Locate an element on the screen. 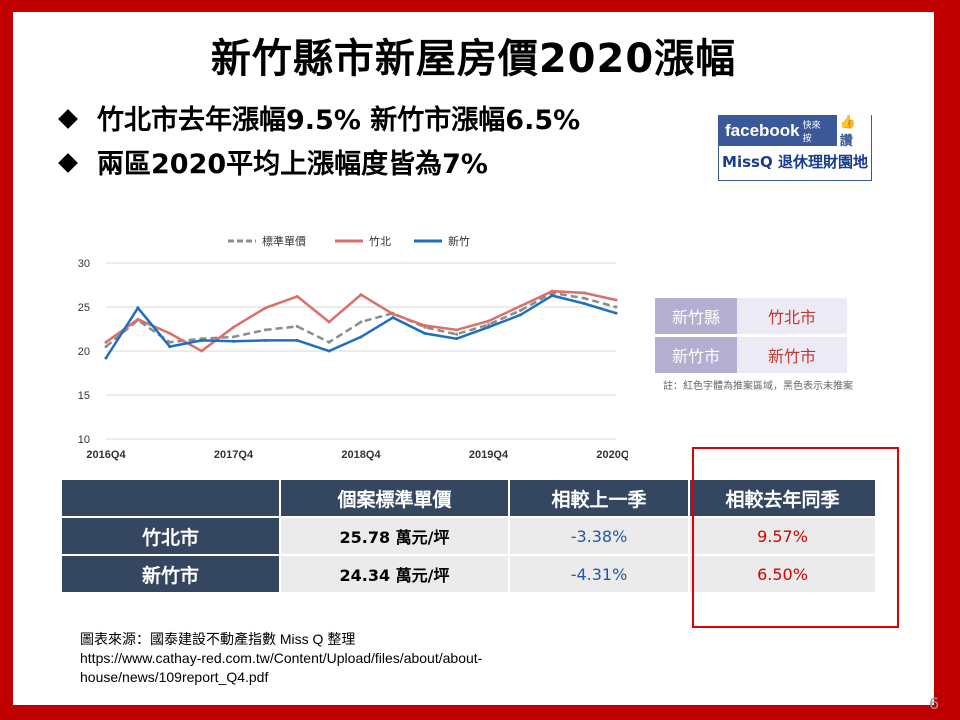  x-tick-label: 2017Q4 is located at coordinates (234, 455).